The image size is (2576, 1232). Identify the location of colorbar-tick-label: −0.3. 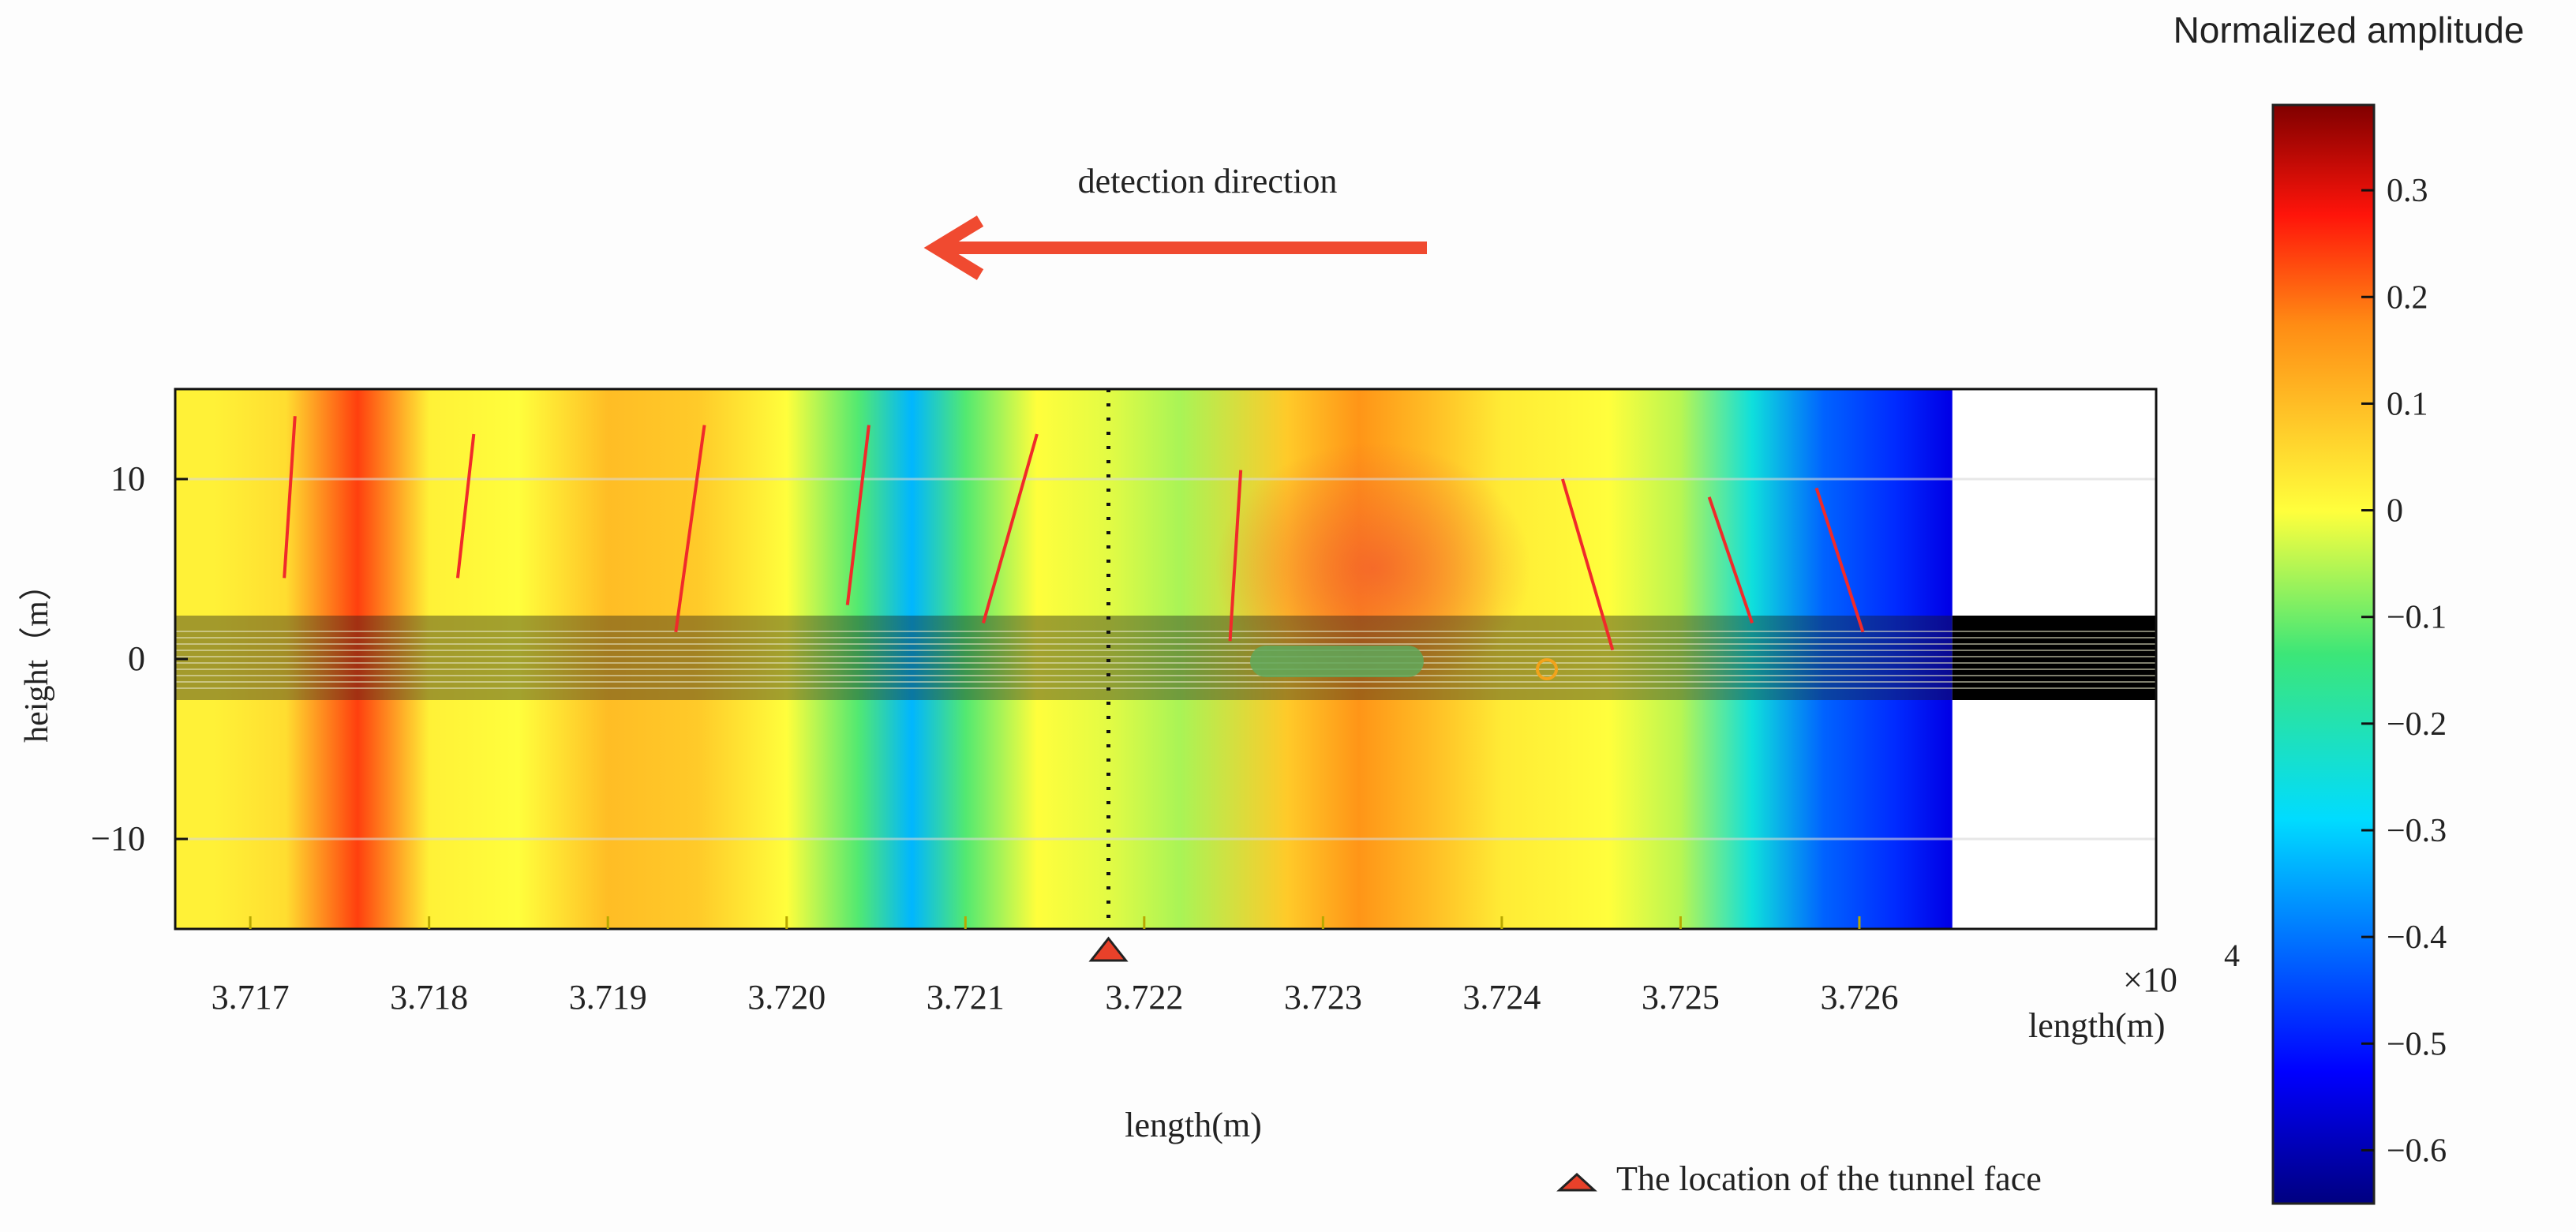
(2417, 831).